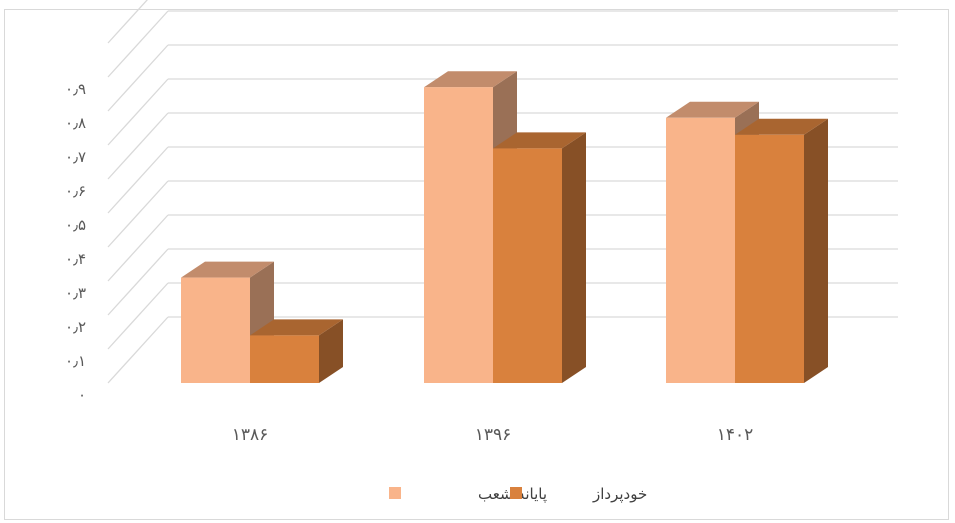 The height and width of the screenshot is (523, 955). I want to click on y-tick-label: ۰٫۸, so click(75, 123).